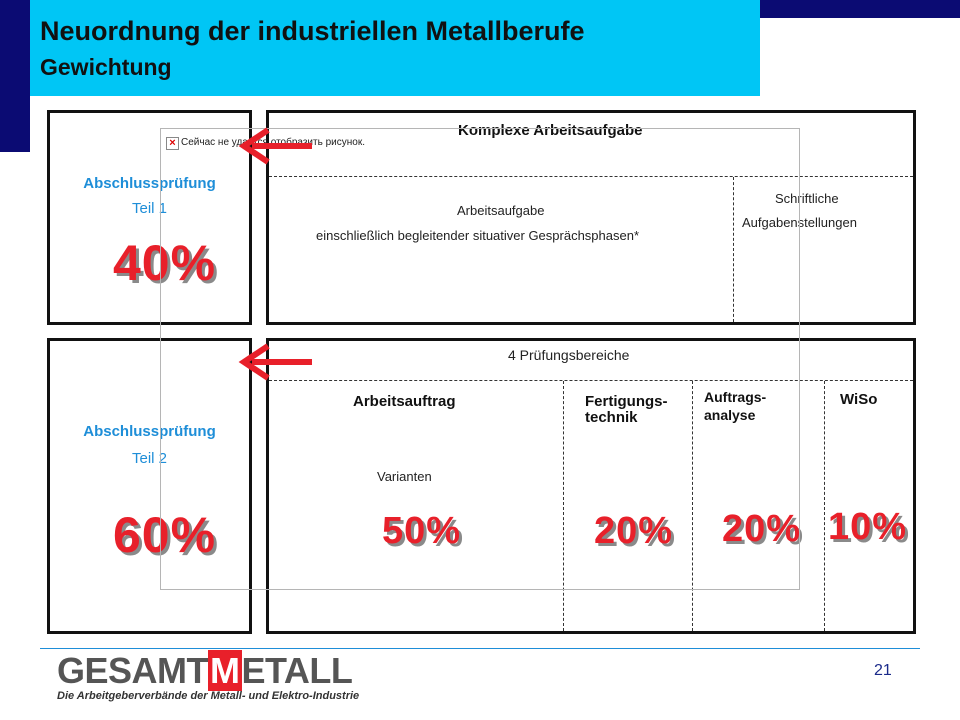  What do you see at coordinates (611, 417) in the screenshot?
I see `area-fertigungstechnik-label-2: technik` at bounding box center [611, 417].